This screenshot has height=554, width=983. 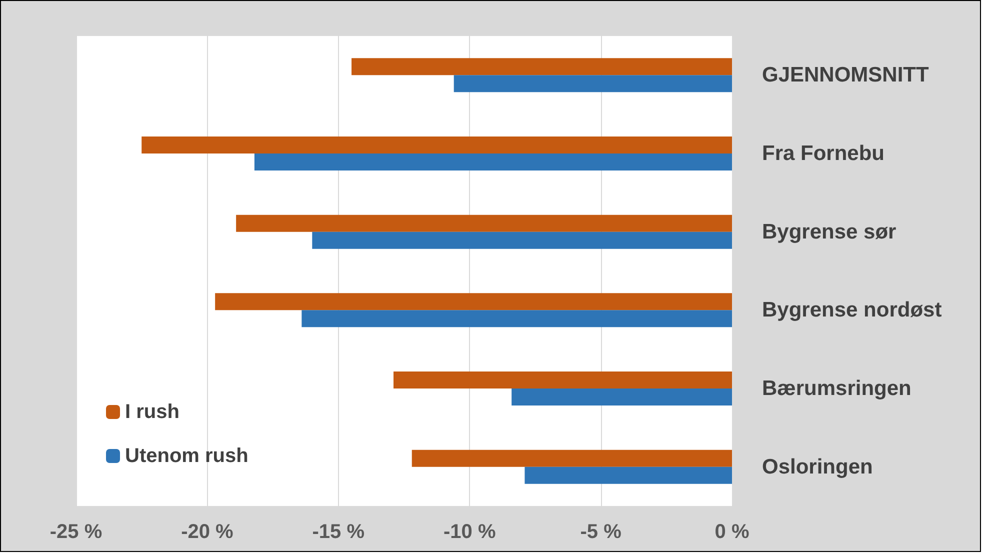 I want to click on legend-label: I rush, so click(x=152, y=412).